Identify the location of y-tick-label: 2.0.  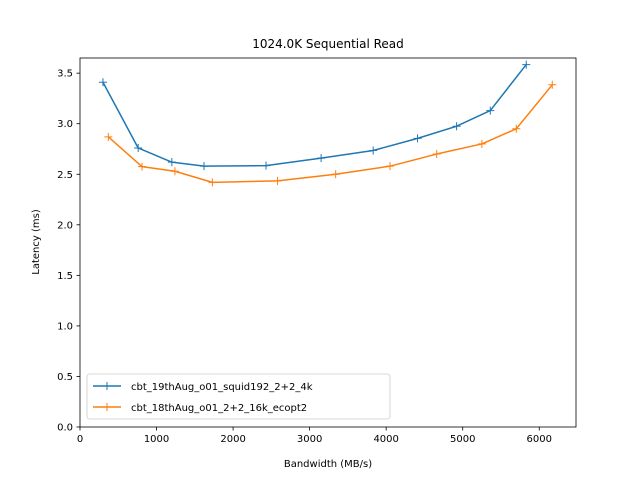
(65, 225).